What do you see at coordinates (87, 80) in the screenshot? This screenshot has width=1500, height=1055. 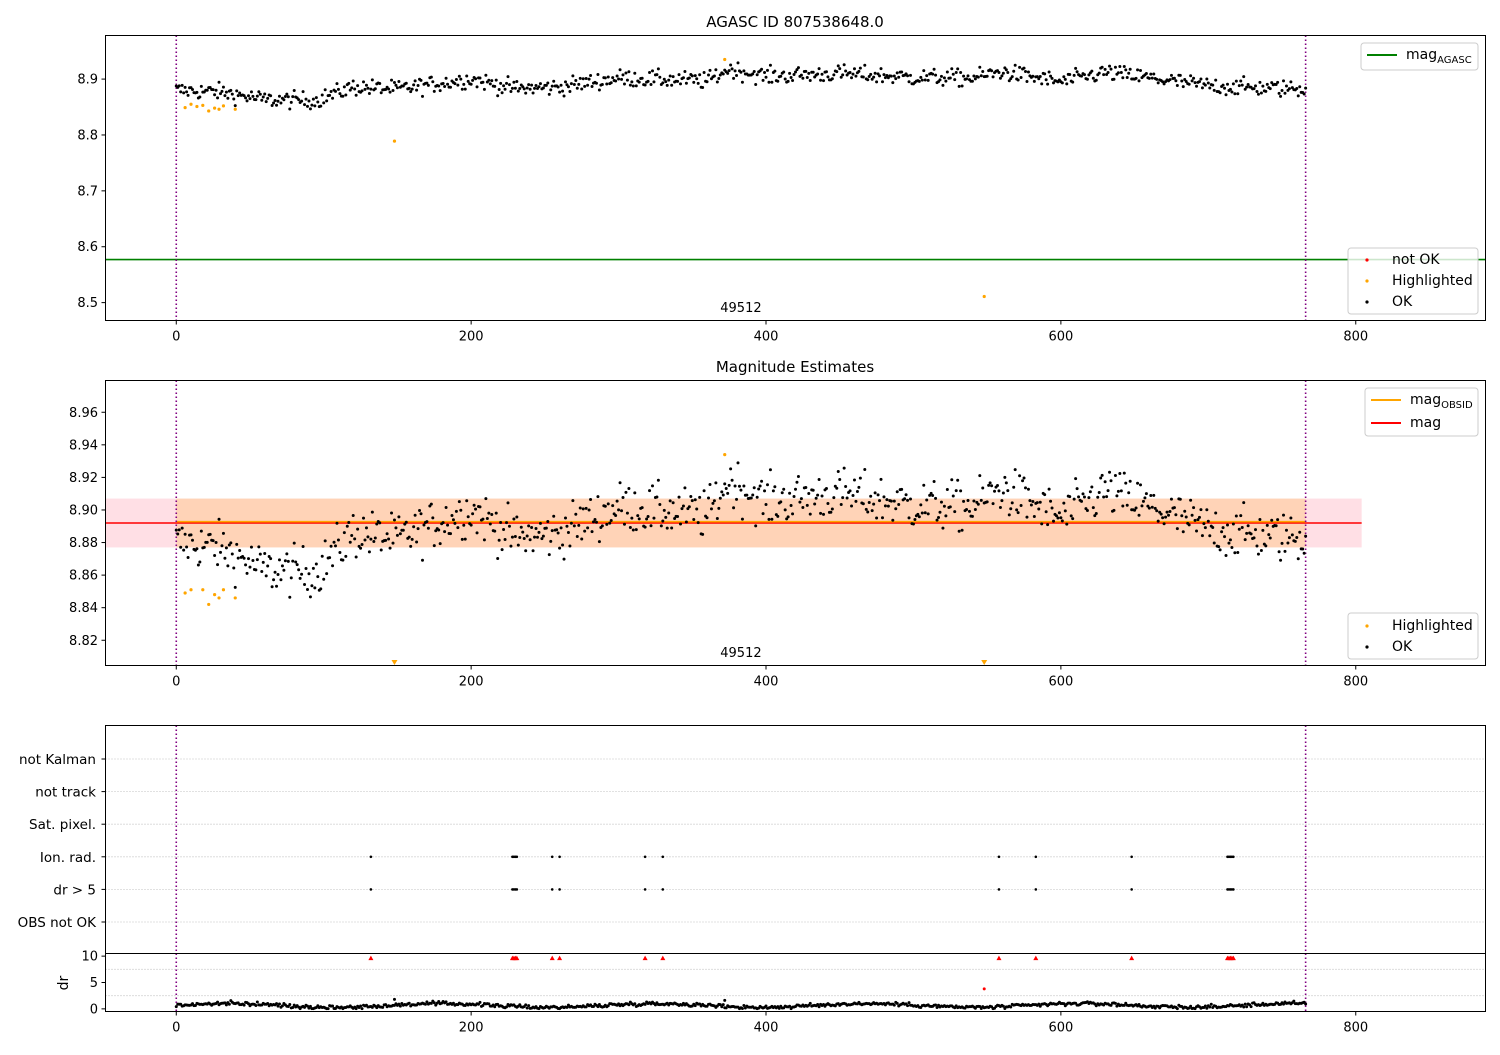 I see `y-tick-label: 8.9` at bounding box center [87, 80].